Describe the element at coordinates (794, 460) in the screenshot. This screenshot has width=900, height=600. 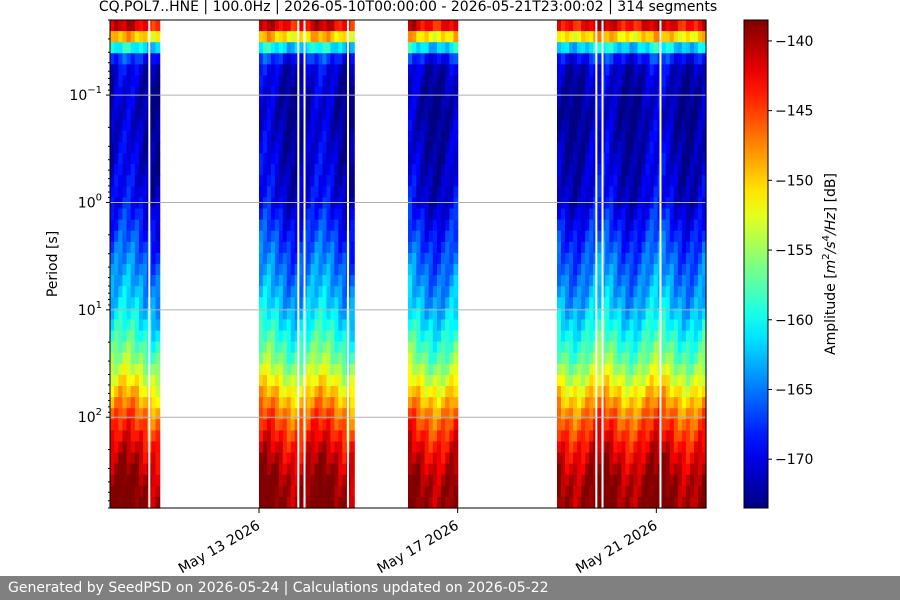
I see `colorbar-tick-label: −170` at that location.